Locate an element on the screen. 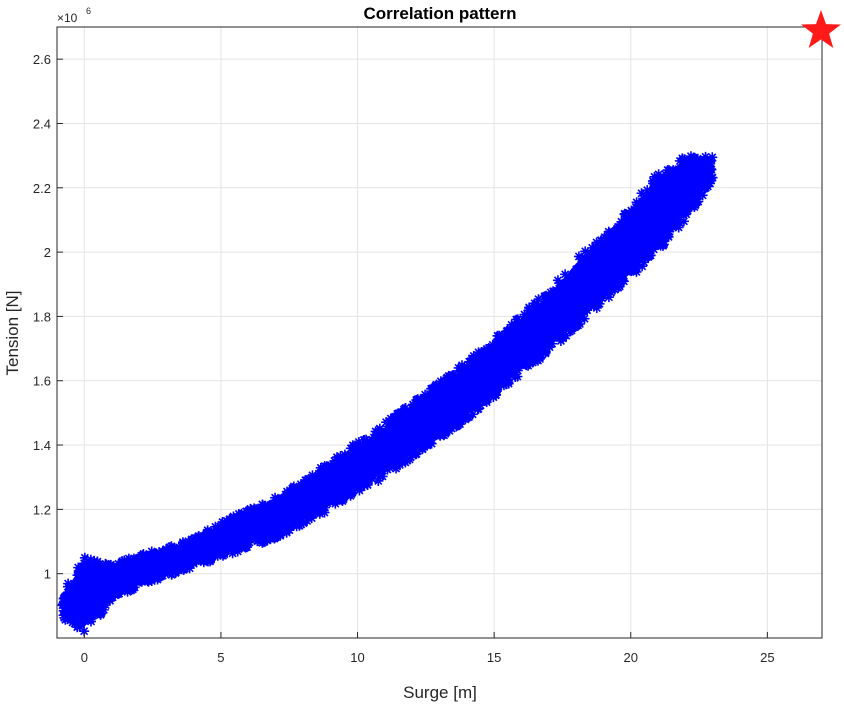 Image resolution: width=844 pixels, height=709 pixels. y-tick-label: 2 is located at coordinates (47, 252).